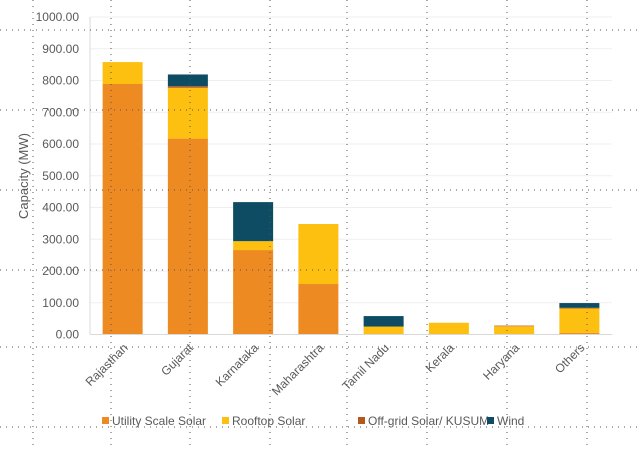 The image size is (640, 449). I want to click on y-tick-label: 200.00, so click(60, 271).